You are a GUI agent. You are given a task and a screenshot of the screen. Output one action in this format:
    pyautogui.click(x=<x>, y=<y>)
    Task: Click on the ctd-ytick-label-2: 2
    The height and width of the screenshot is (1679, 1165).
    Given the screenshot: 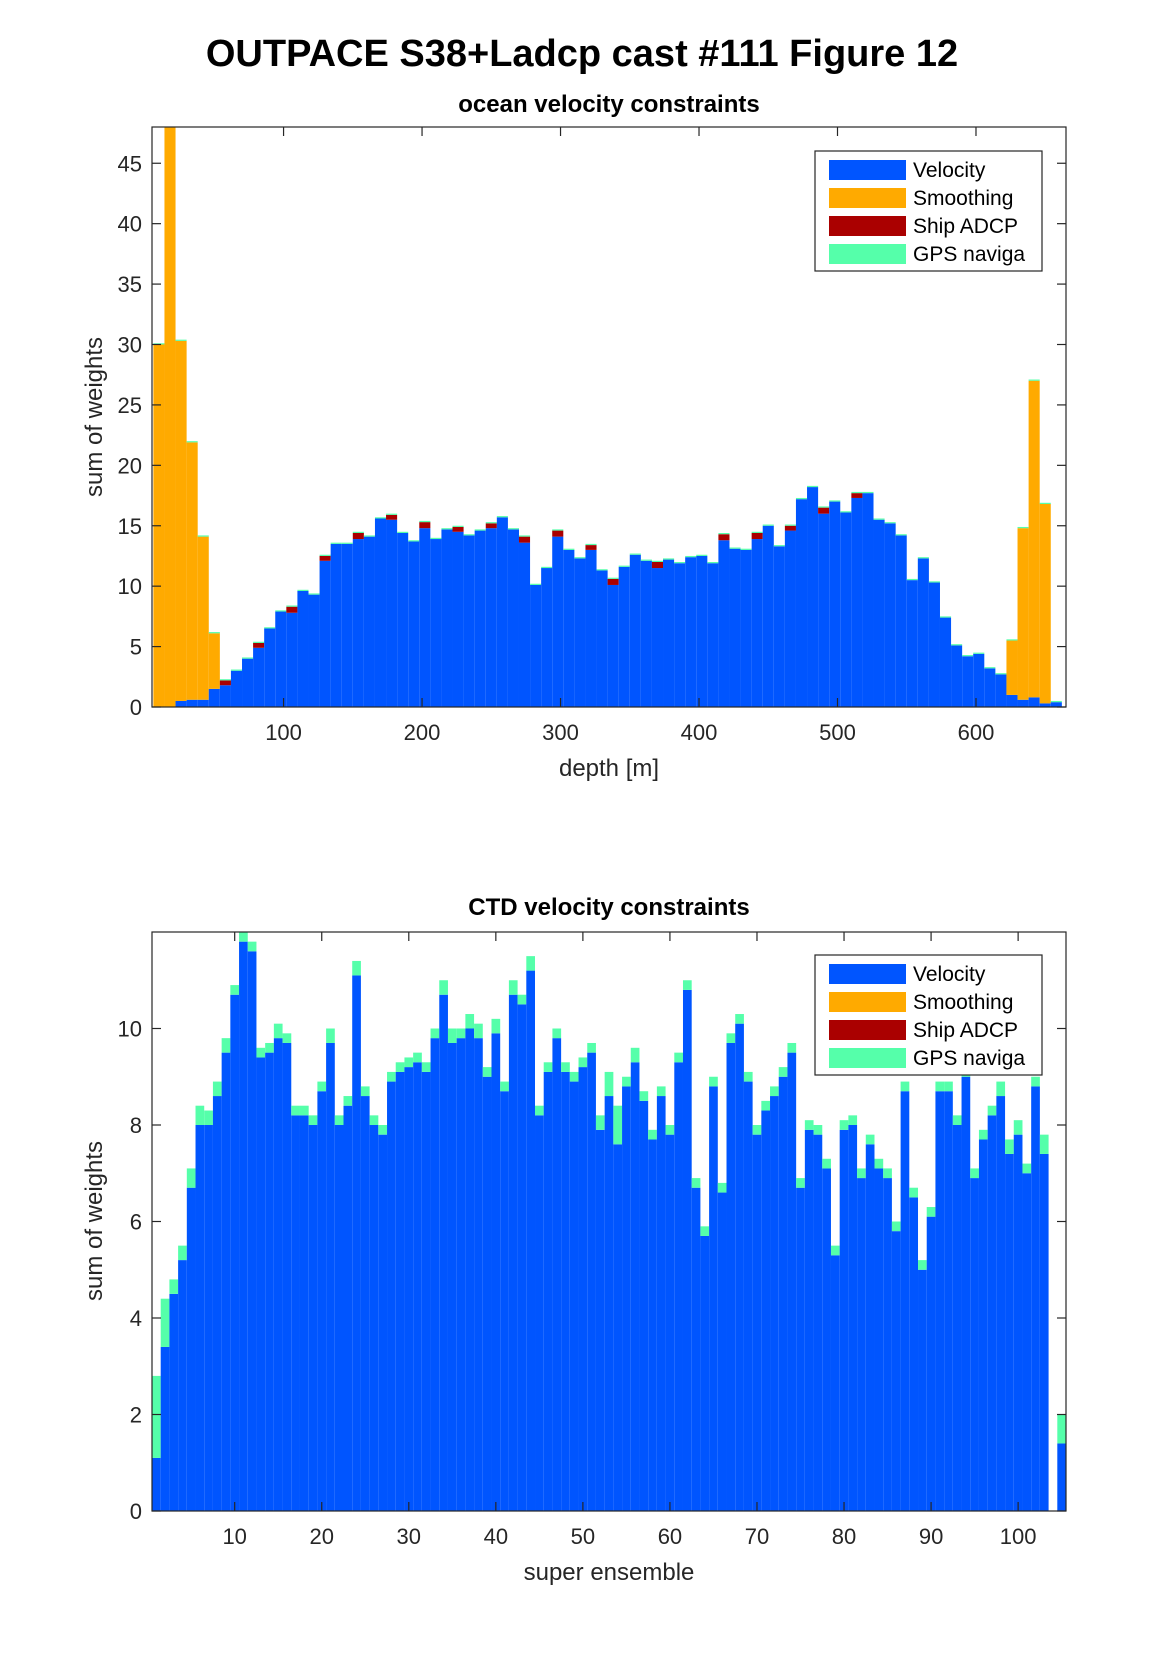 What is the action you would take?
    pyautogui.click(x=136, y=1415)
    